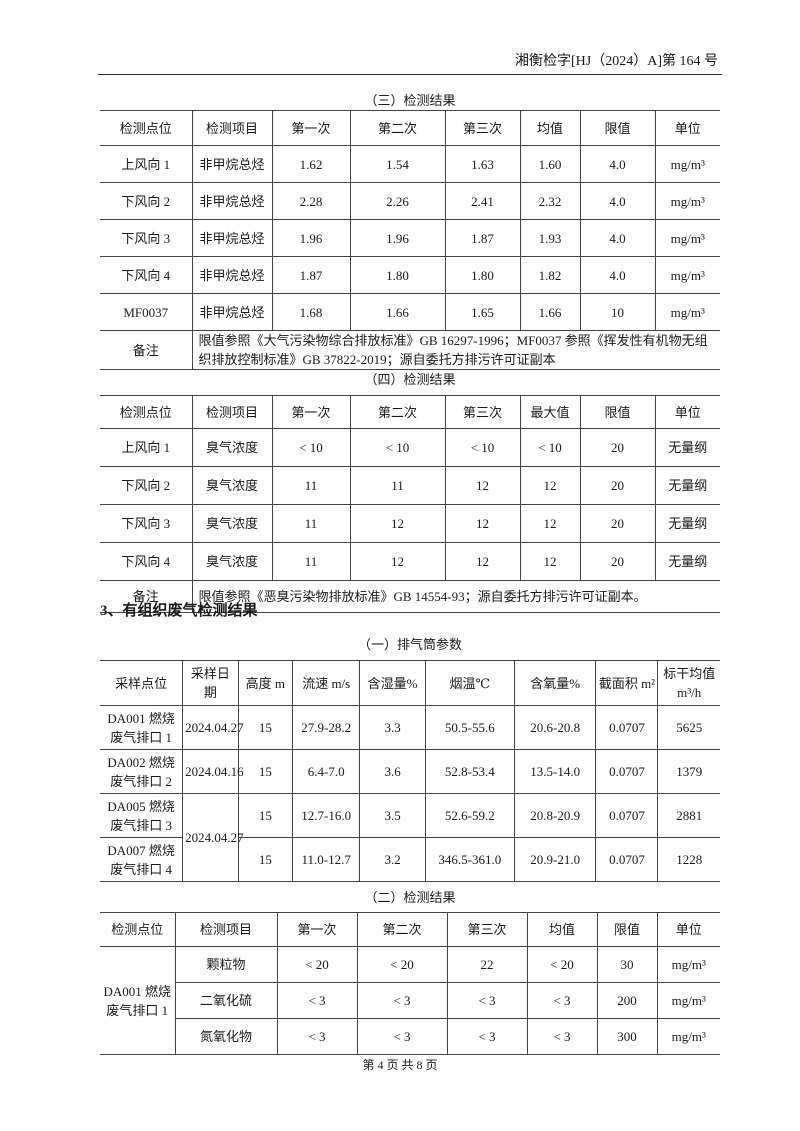  Describe the element at coordinates (397, 312) in the screenshot. I see `table-cell: 1.66` at that location.